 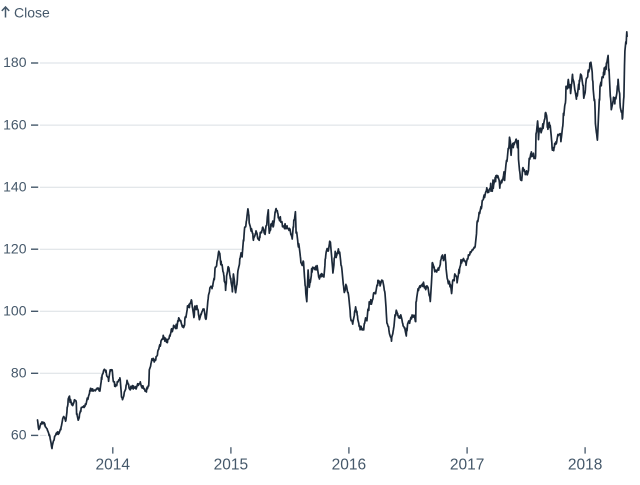 What do you see at coordinates (15, 186) in the screenshot?
I see `svg-text: 140` at bounding box center [15, 186].